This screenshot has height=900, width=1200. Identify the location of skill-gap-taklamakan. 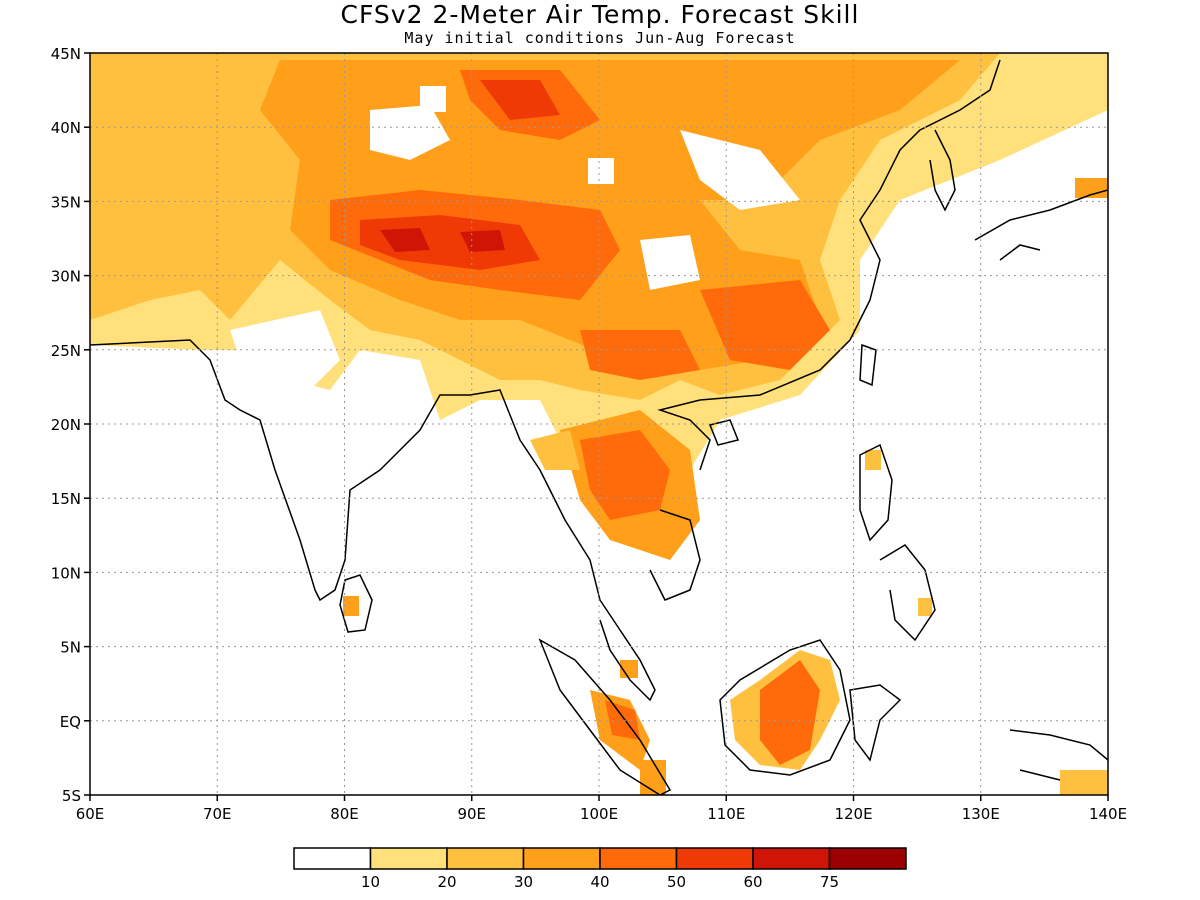
(410, 132).